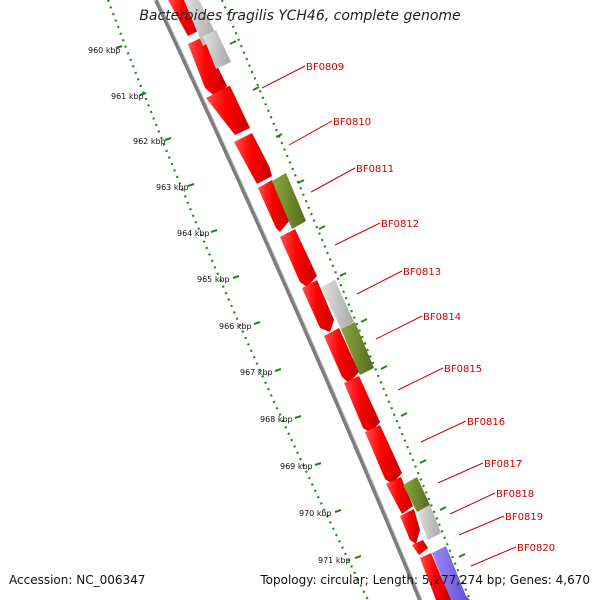 The image size is (600, 600). What do you see at coordinates (536, 548) in the screenshot?
I see `gene-label: BF0820` at bounding box center [536, 548].